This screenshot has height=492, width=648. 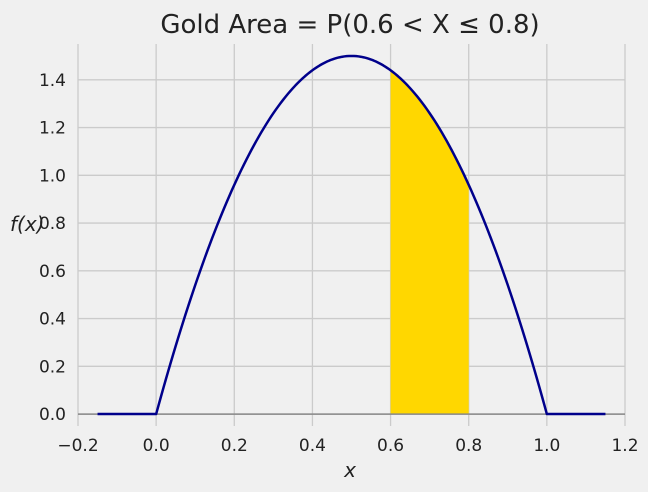 What do you see at coordinates (624, 446) in the screenshot?
I see `x-tick-label: 1.2` at bounding box center [624, 446].